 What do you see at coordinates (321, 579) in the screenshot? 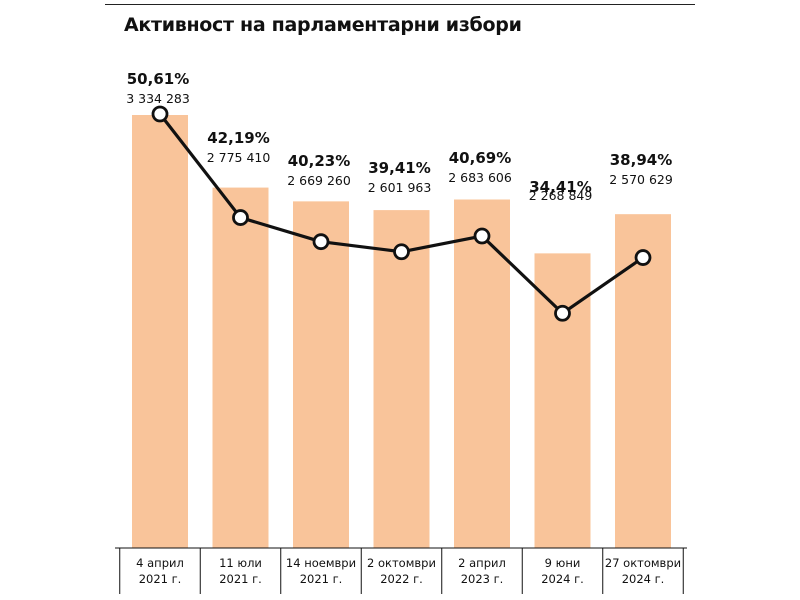
I see `x-tick-label-2-1: 2021 г.` at bounding box center [321, 579].